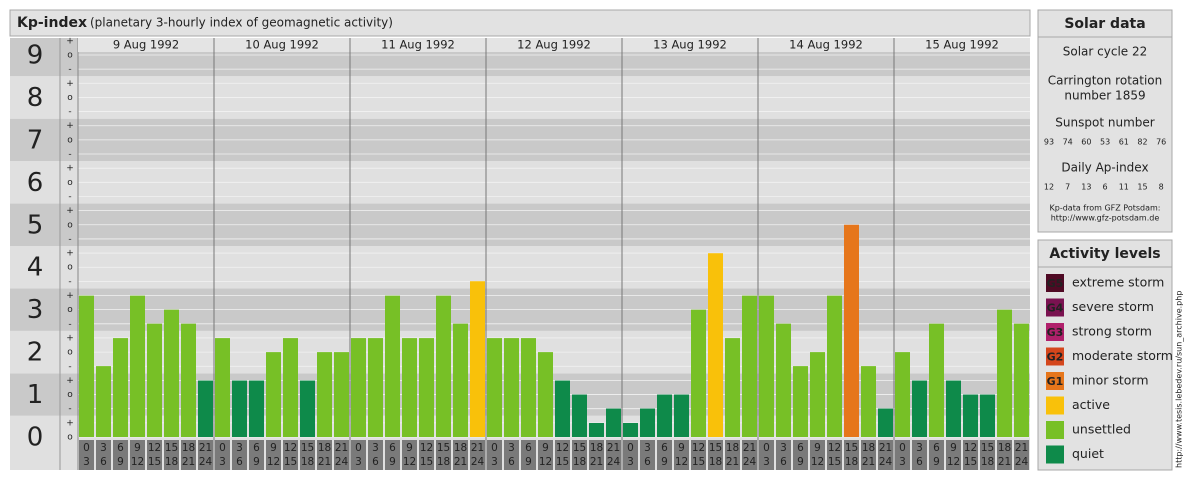  What do you see at coordinates (1161, 142) in the screenshot?
I see `panel-text: 76` at bounding box center [1161, 142].